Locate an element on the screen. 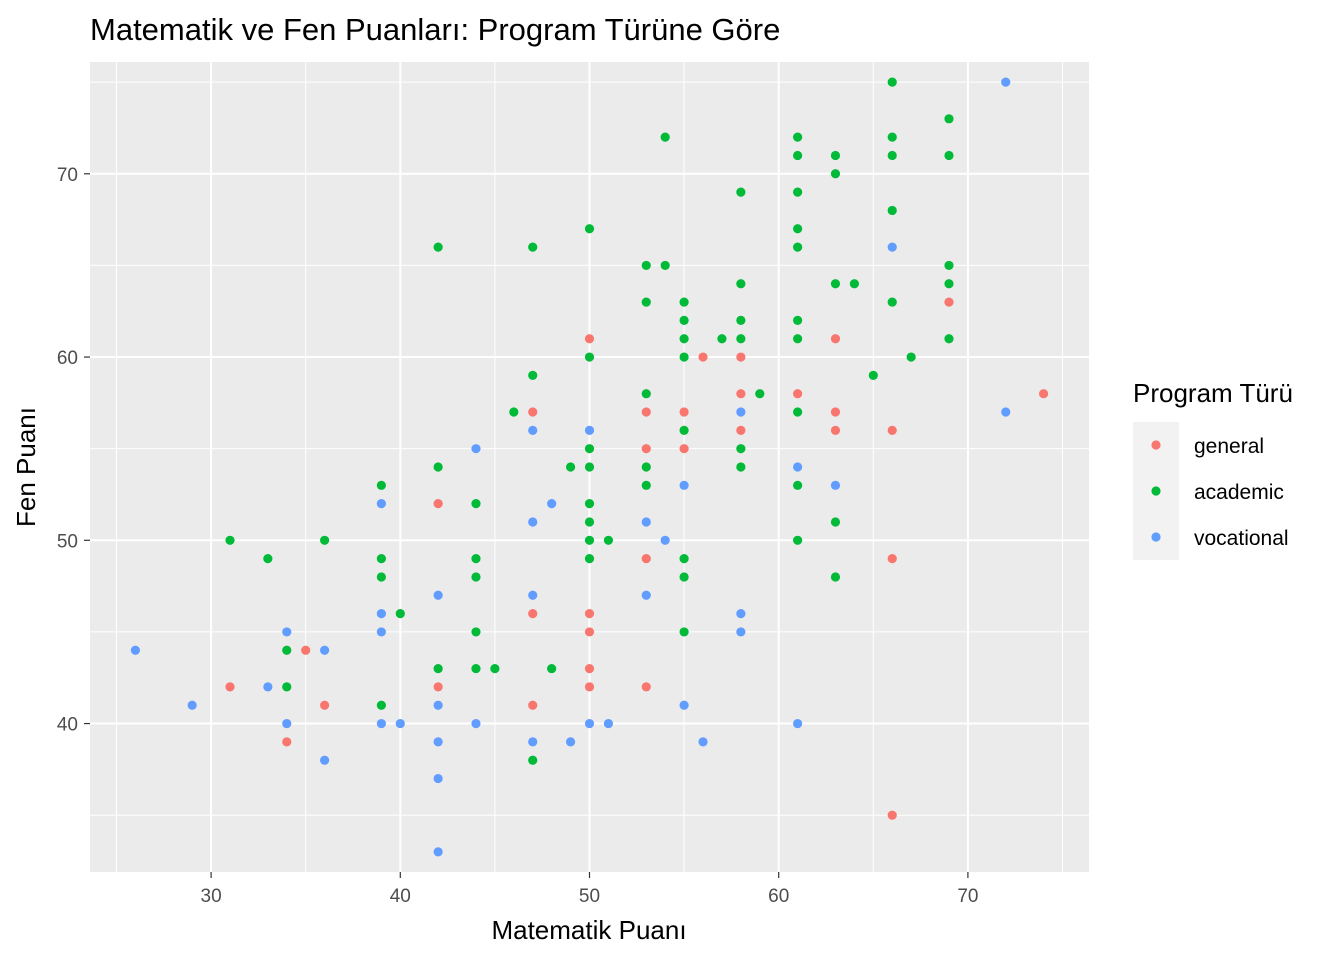 The image size is (1344, 960). legend-title: Program Türü is located at coordinates (1213, 393).